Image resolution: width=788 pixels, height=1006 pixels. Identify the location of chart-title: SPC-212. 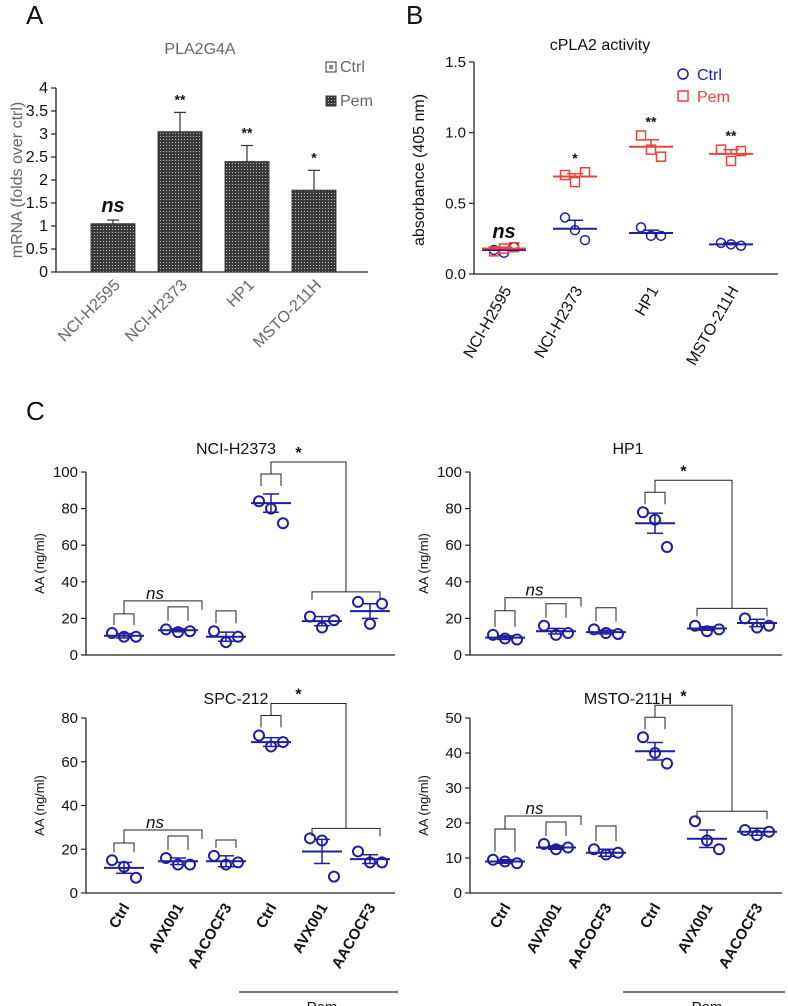
(236, 699).